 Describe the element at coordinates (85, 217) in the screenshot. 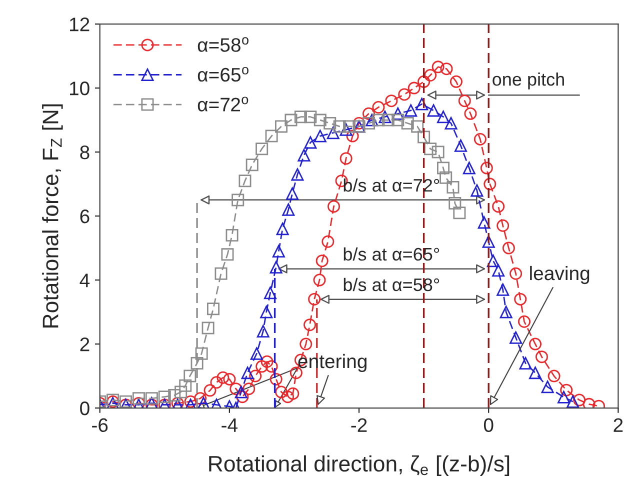

I see `y-tick-label: 6` at that location.